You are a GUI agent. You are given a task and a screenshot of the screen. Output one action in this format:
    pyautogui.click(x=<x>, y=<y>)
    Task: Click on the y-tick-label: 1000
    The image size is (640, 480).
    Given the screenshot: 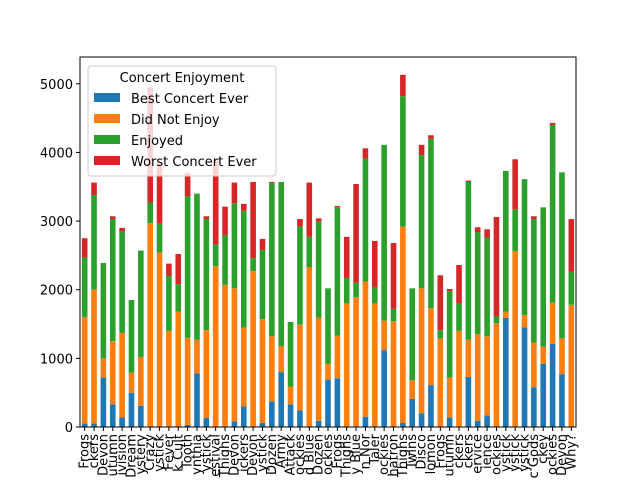 What is the action you would take?
    pyautogui.click(x=56, y=359)
    